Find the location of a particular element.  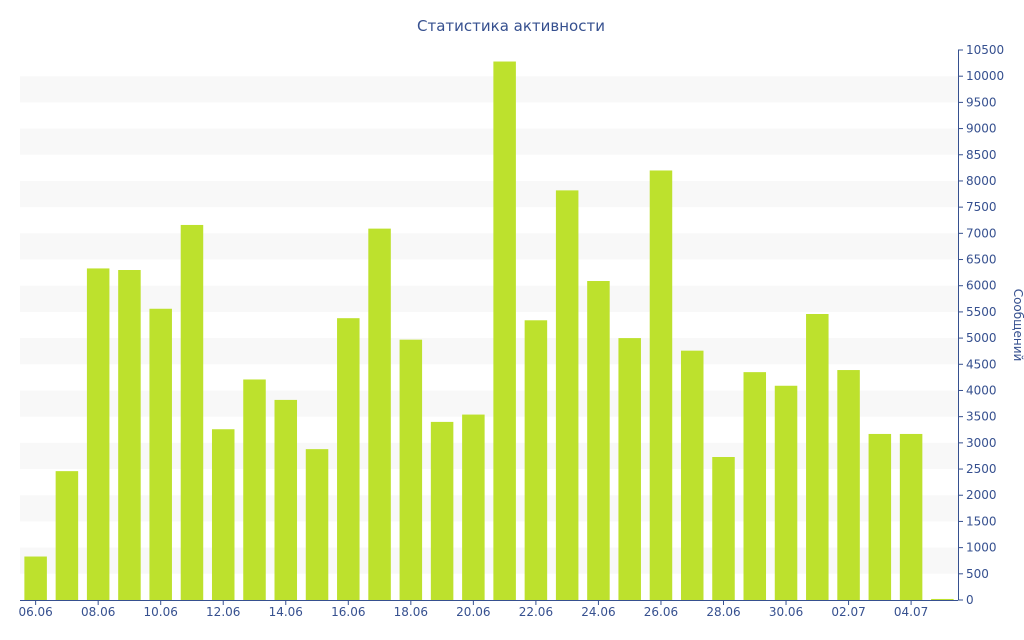

bar-30.06 is located at coordinates (786, 492).